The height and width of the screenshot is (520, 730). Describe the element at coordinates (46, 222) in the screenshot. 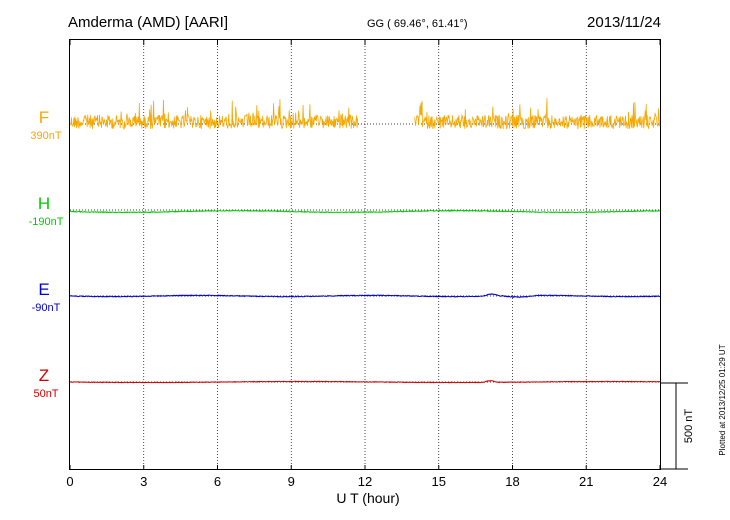

I see `series-baseline-h: -190nT` at that location.